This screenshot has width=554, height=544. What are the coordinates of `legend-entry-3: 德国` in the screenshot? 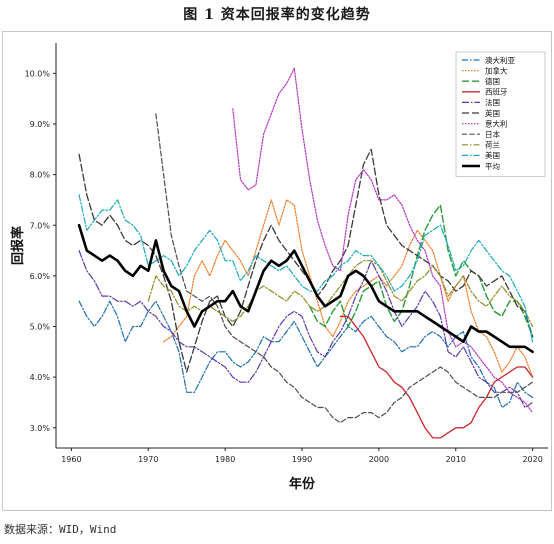 It's located at (492, 81).